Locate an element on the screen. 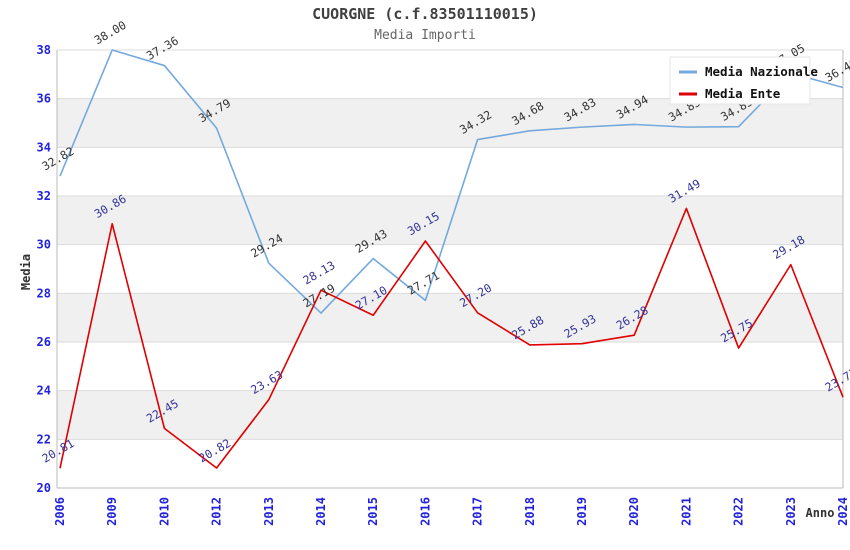 The height and width of the screenshot is (550, 850). x-tick-label: 2010 is located at coordinates (164, 511).